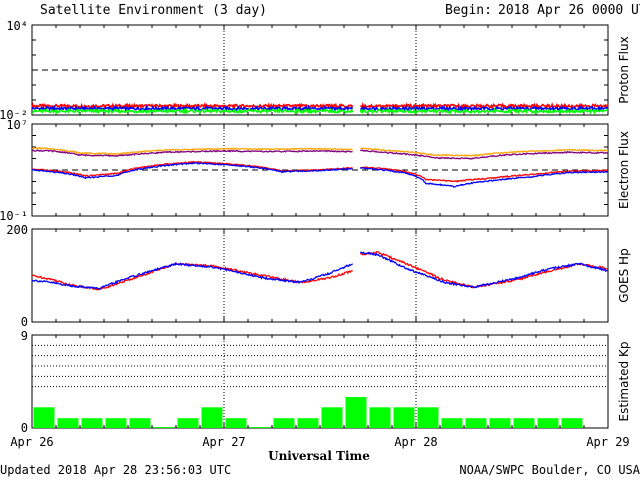 This screenshot has height=480, width=640. Describe the element at coordinates (14, 115) in the screenshot. I see `y-tick-label-bottom: 10⁻²` at that location.